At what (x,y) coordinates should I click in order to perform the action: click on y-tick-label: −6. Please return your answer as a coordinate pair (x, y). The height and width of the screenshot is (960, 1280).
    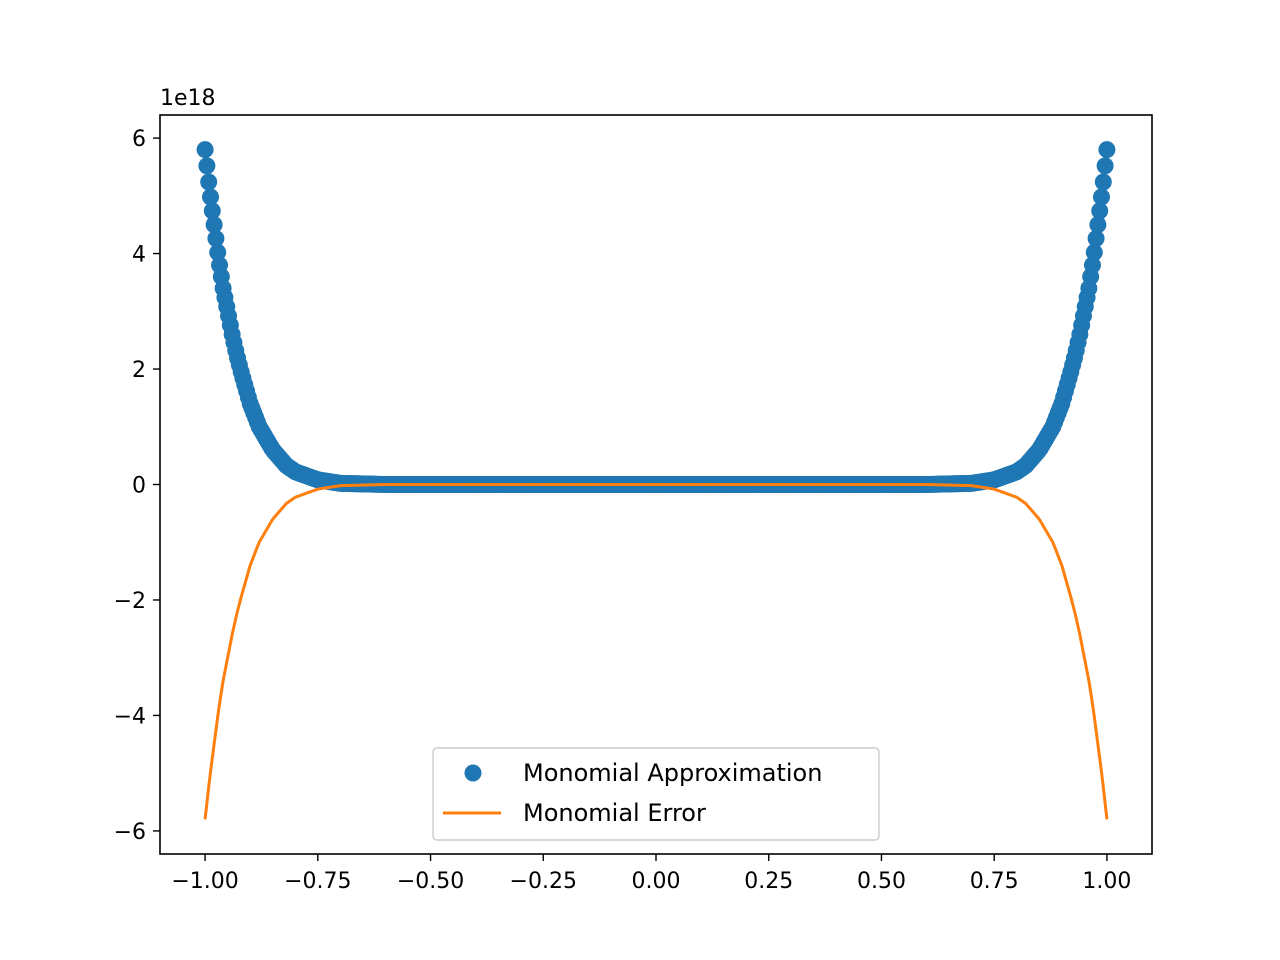
    Looking at the image, I should click on (130, 832).